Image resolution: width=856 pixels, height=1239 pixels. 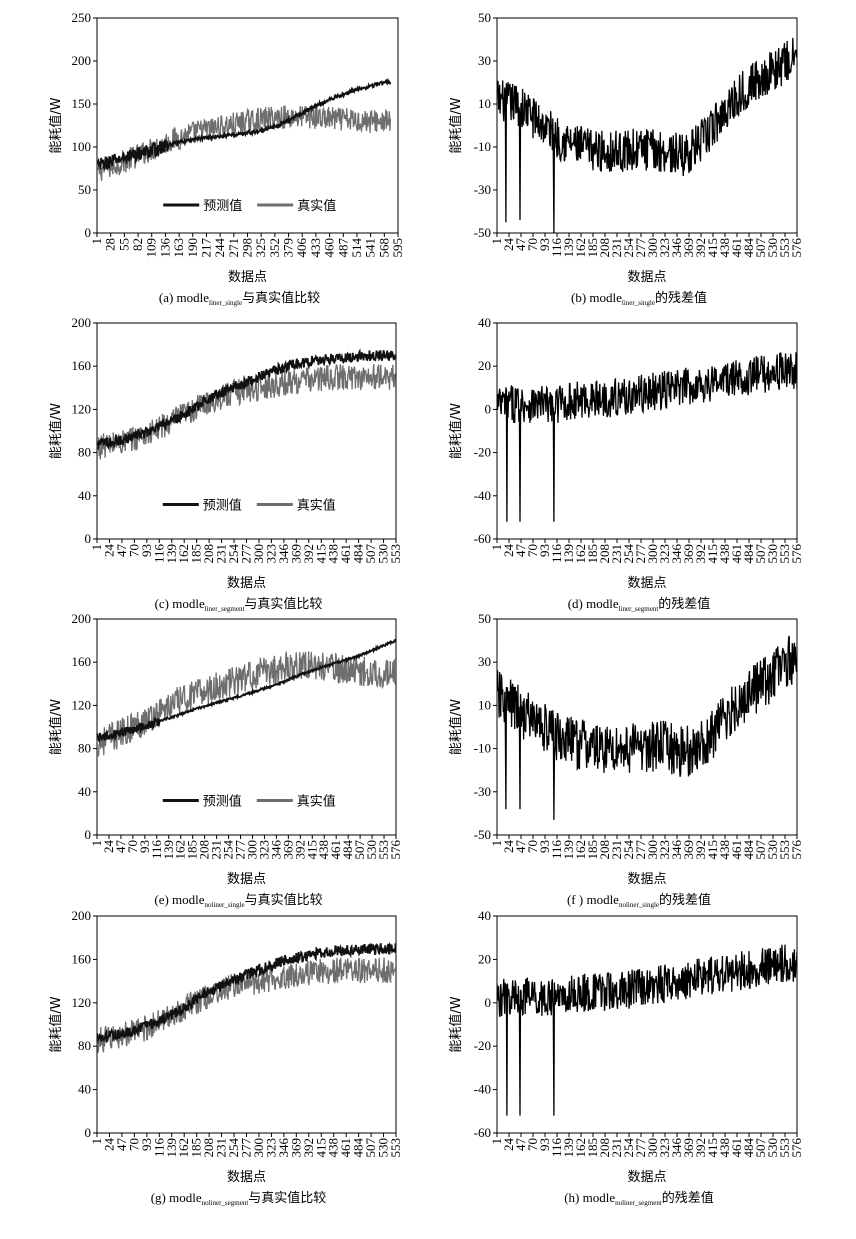 I want to click on x-tick-label: 300, so click(x=652, y=248).